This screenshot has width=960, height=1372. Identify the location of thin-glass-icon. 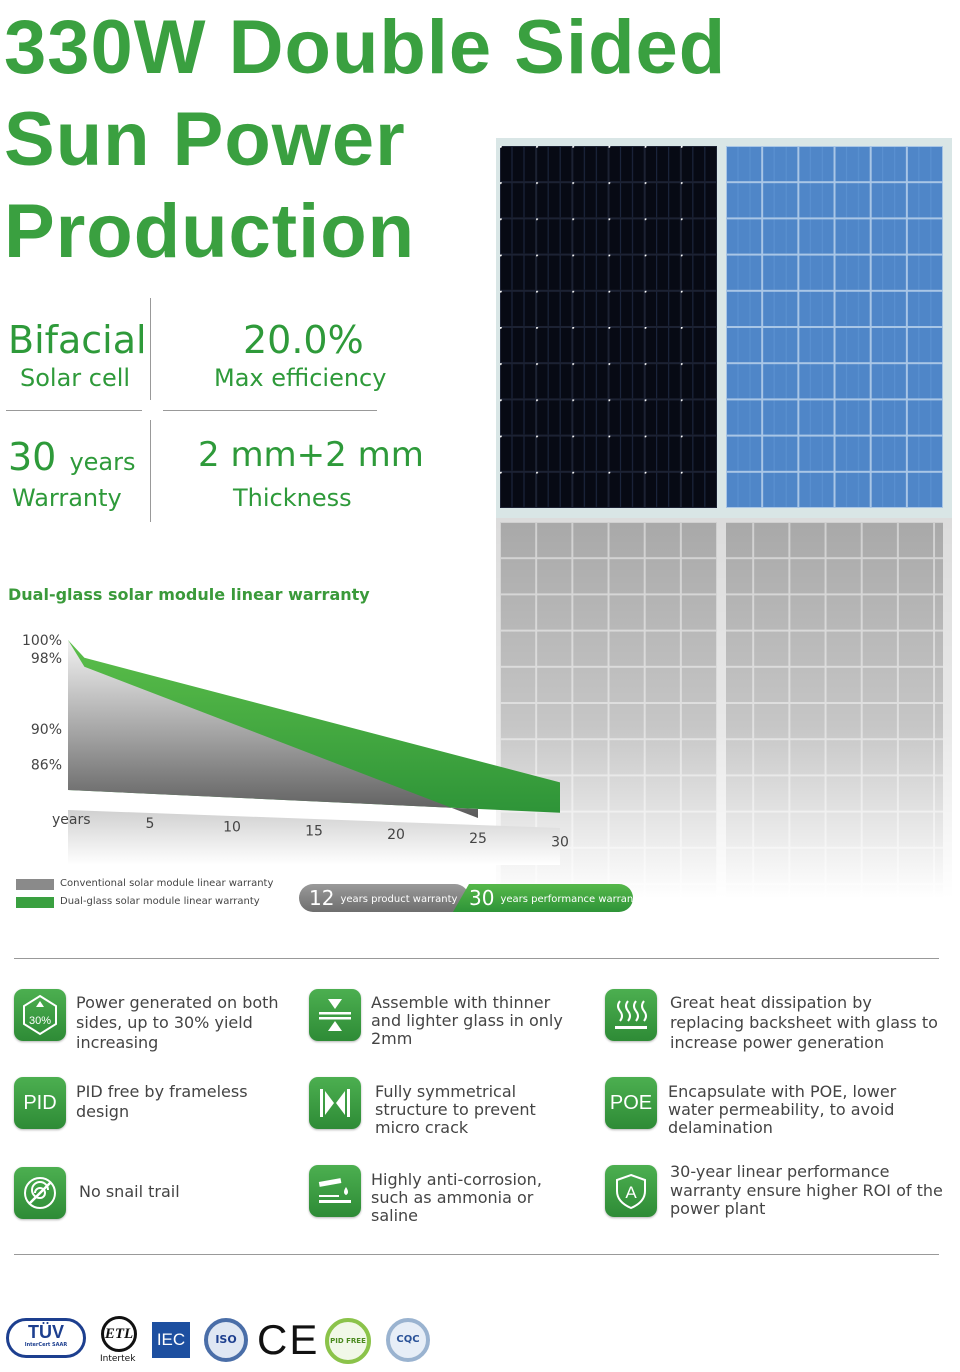
(335, 1015).